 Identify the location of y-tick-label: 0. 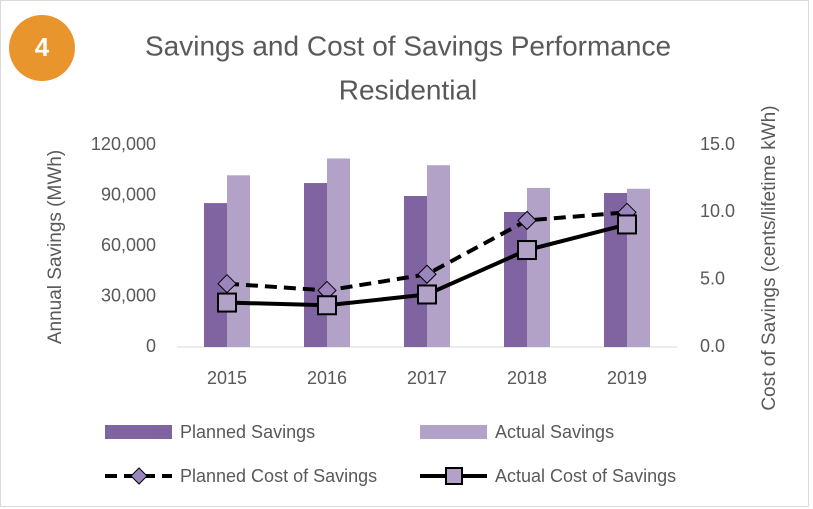
(151, 346).